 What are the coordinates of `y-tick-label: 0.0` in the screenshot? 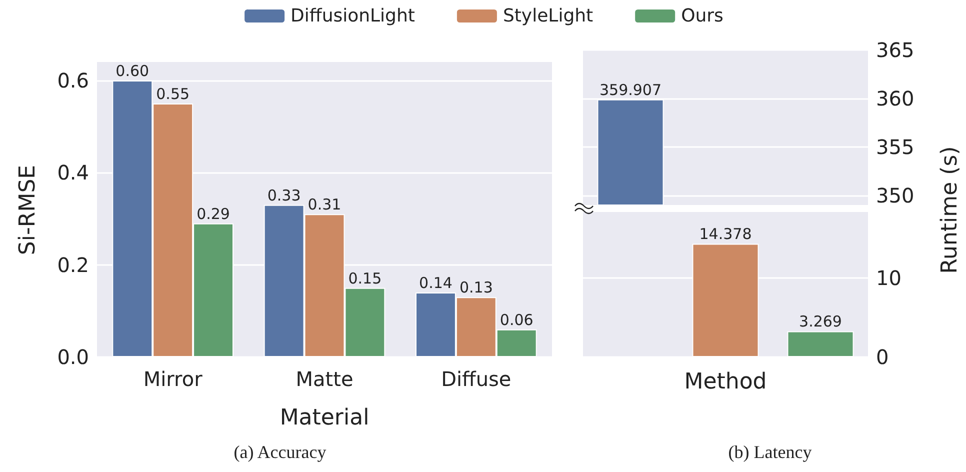 It's located at (73, 357).